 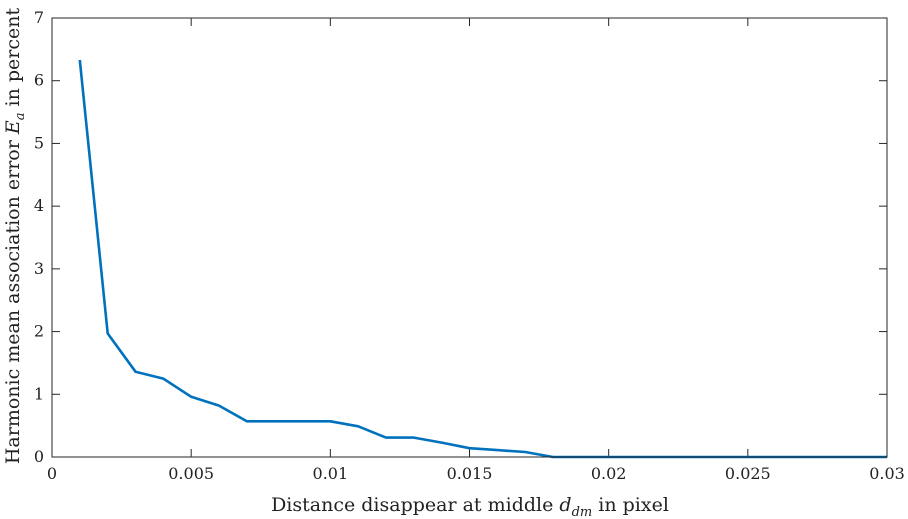 What do you see at coordinates (331, 473) in the screenshot?
I see `x-tick-label: 0.01` at bounding box center [331, 473].